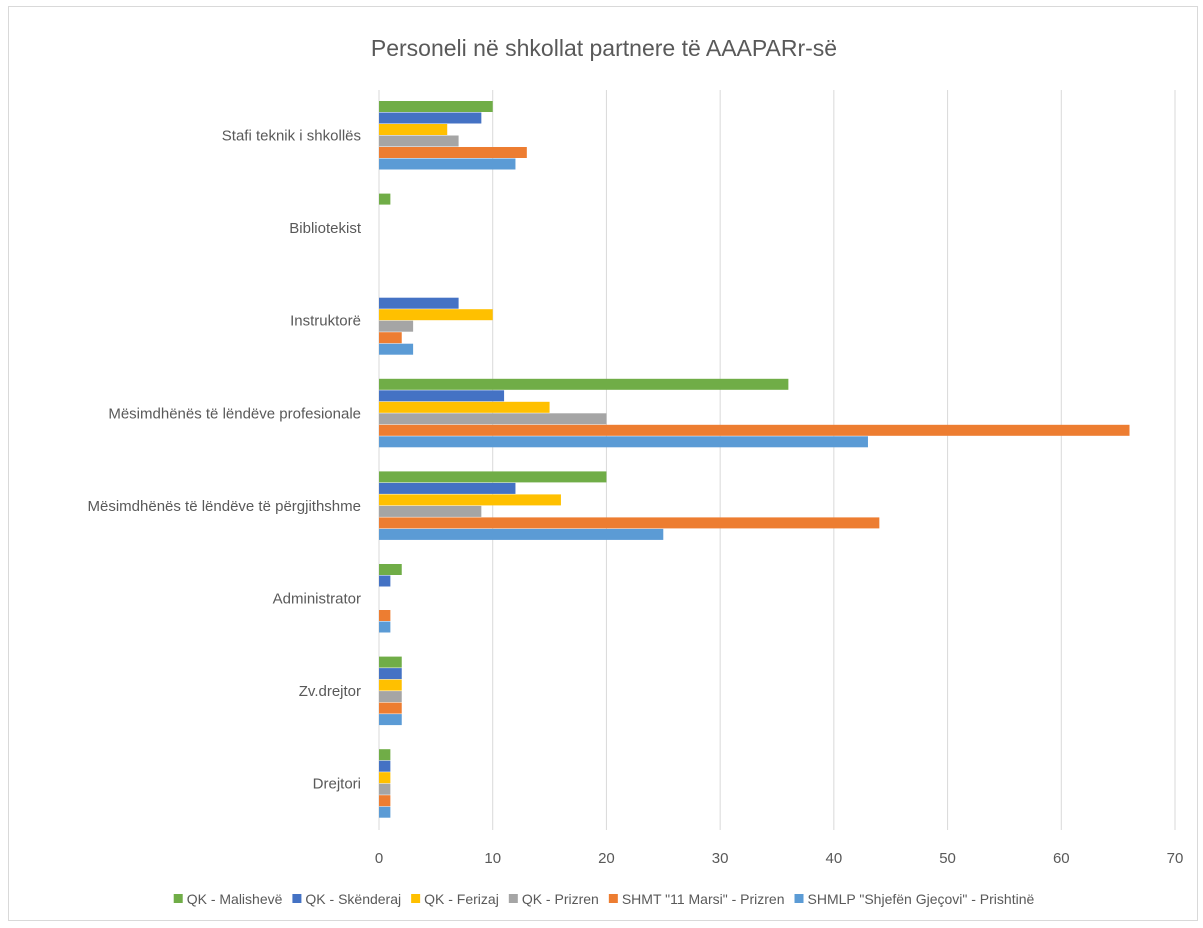 This screenshot has width=1203, height=928. I want to click on legend-item: QK - Prizren, so click(553, 899).